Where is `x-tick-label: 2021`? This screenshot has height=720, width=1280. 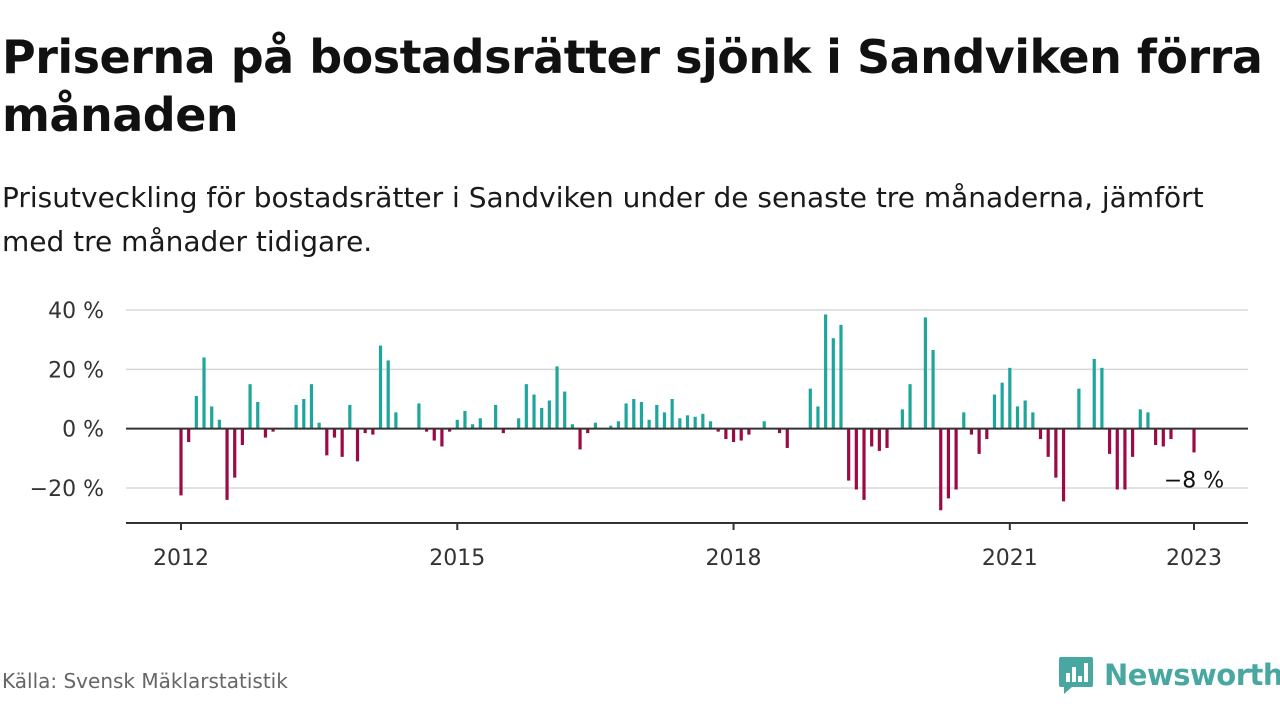
x-tick-label: 2021 is located at coordinates (1010, 558).